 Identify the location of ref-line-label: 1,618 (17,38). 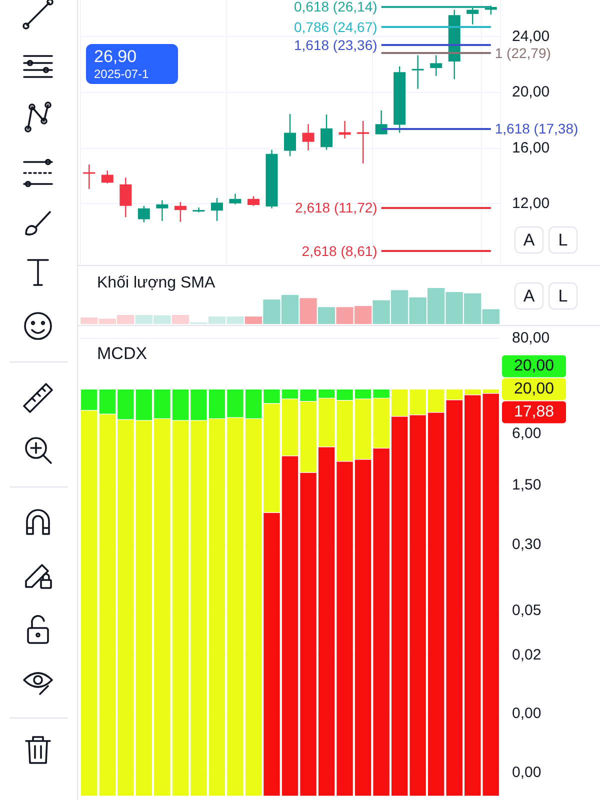
(536, 128).